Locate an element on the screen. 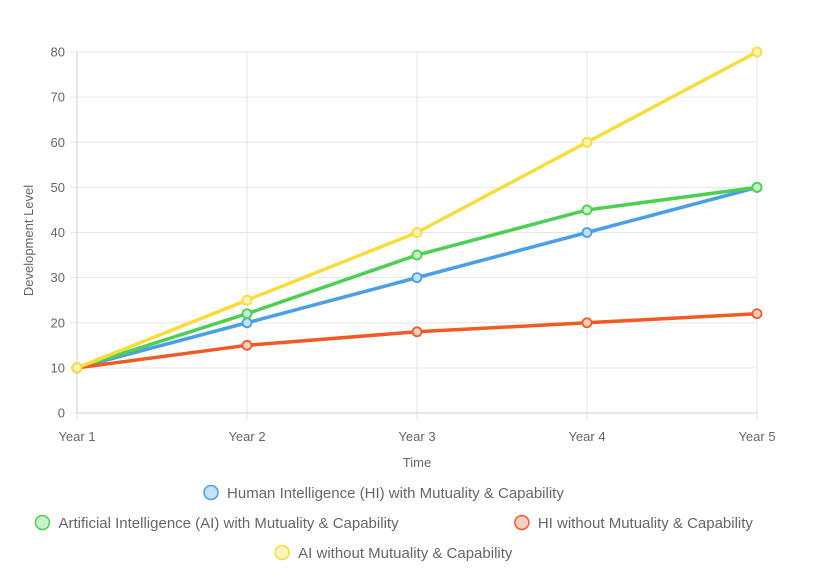  y-tick-label: 30 is located at coordinates (58, 277).